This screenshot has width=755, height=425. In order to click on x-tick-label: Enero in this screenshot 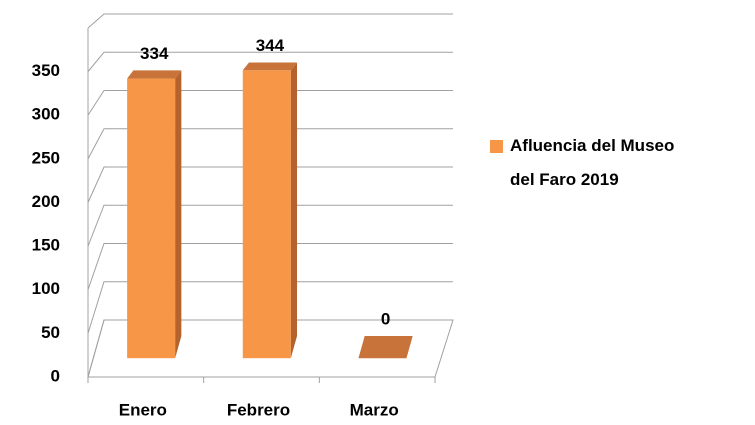, I will do `click(143, 409)`.